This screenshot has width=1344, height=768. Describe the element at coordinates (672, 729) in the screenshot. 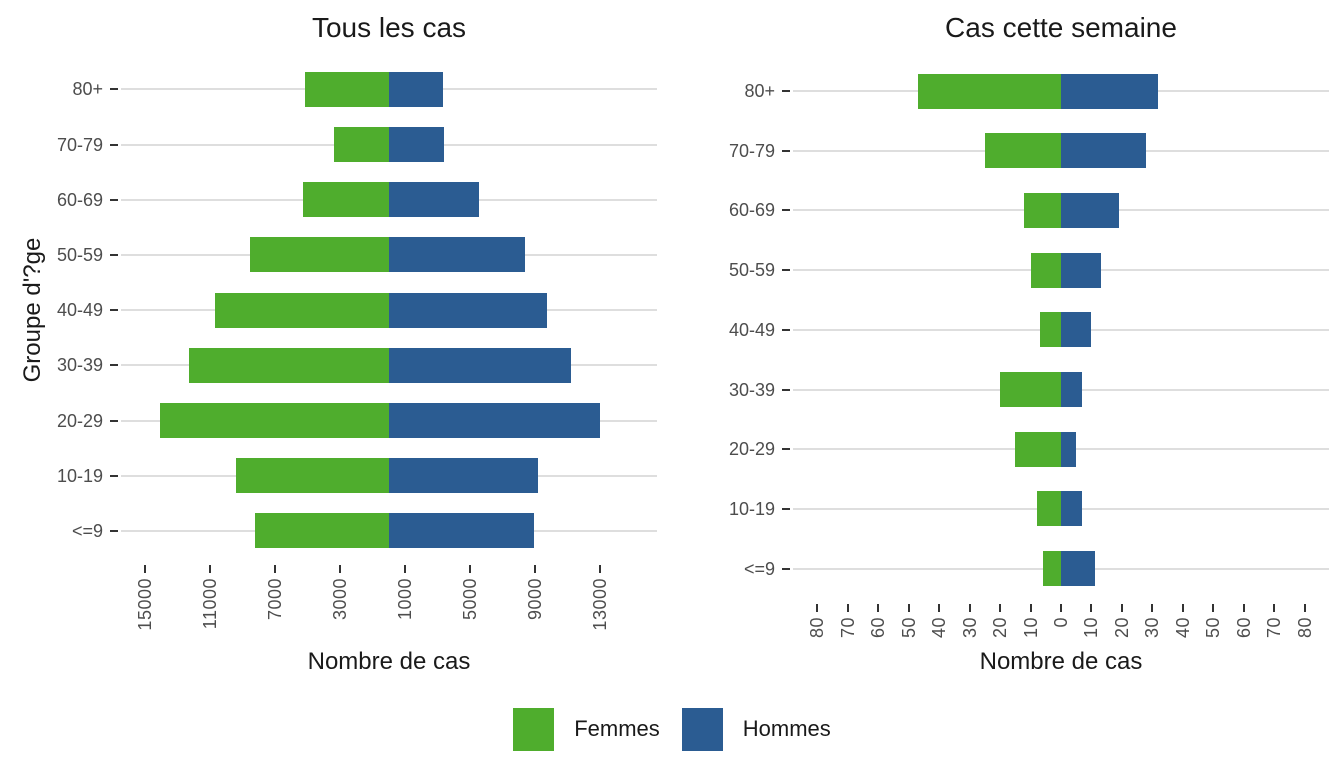

I see `legend: Femmes Hommes` at that location.